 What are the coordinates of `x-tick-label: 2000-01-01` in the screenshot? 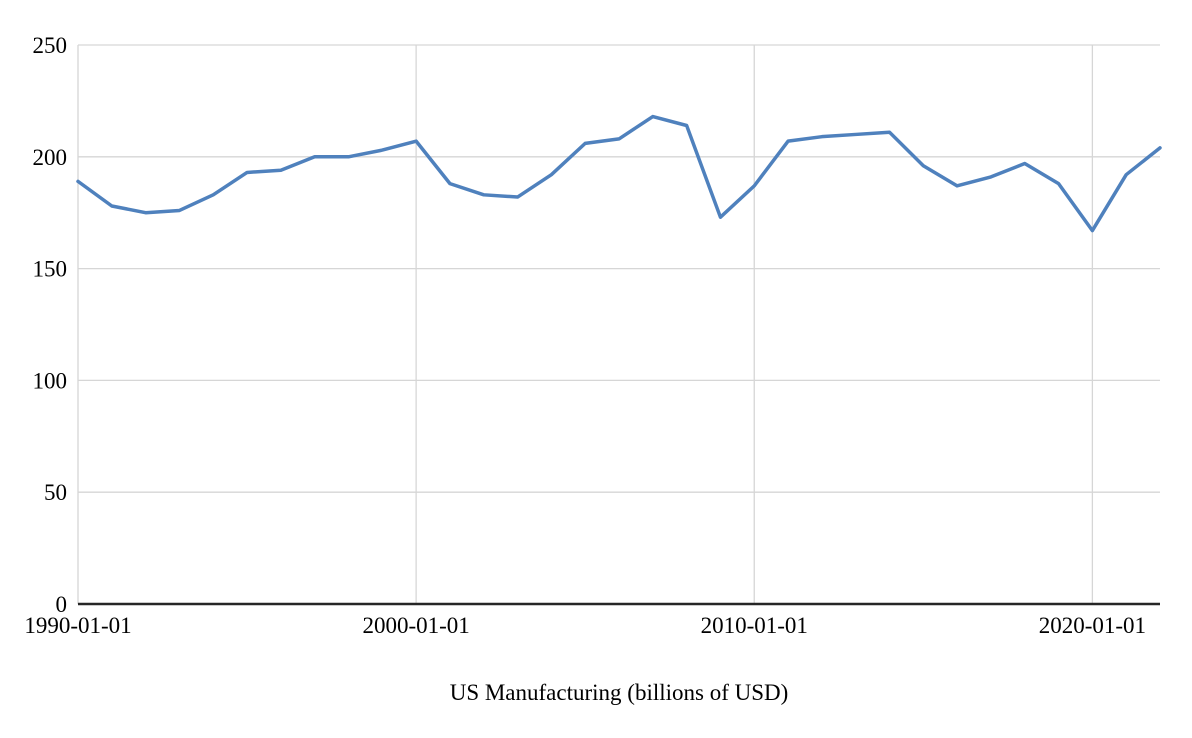 It's located at (415, 625).